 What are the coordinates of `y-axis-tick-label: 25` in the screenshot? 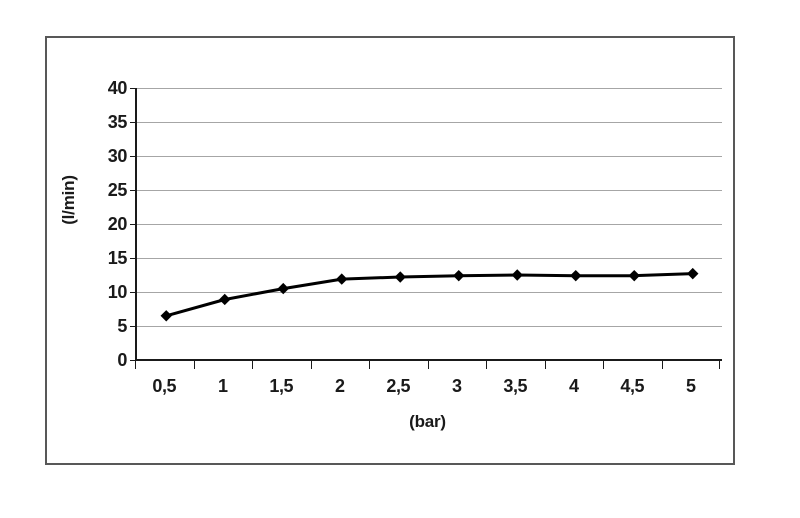 It's located at (117, 190).